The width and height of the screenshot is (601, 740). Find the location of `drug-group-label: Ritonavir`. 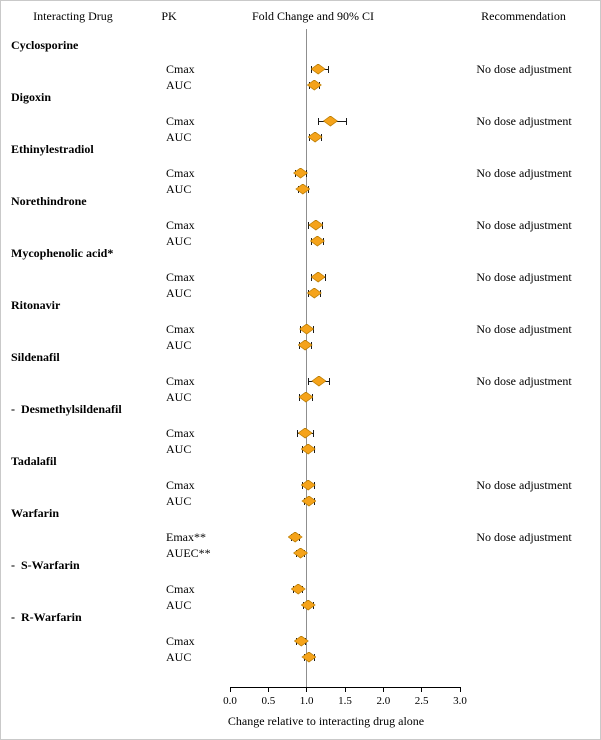

drug-group-label: Ritonavir is located at coordinates (36, 305).